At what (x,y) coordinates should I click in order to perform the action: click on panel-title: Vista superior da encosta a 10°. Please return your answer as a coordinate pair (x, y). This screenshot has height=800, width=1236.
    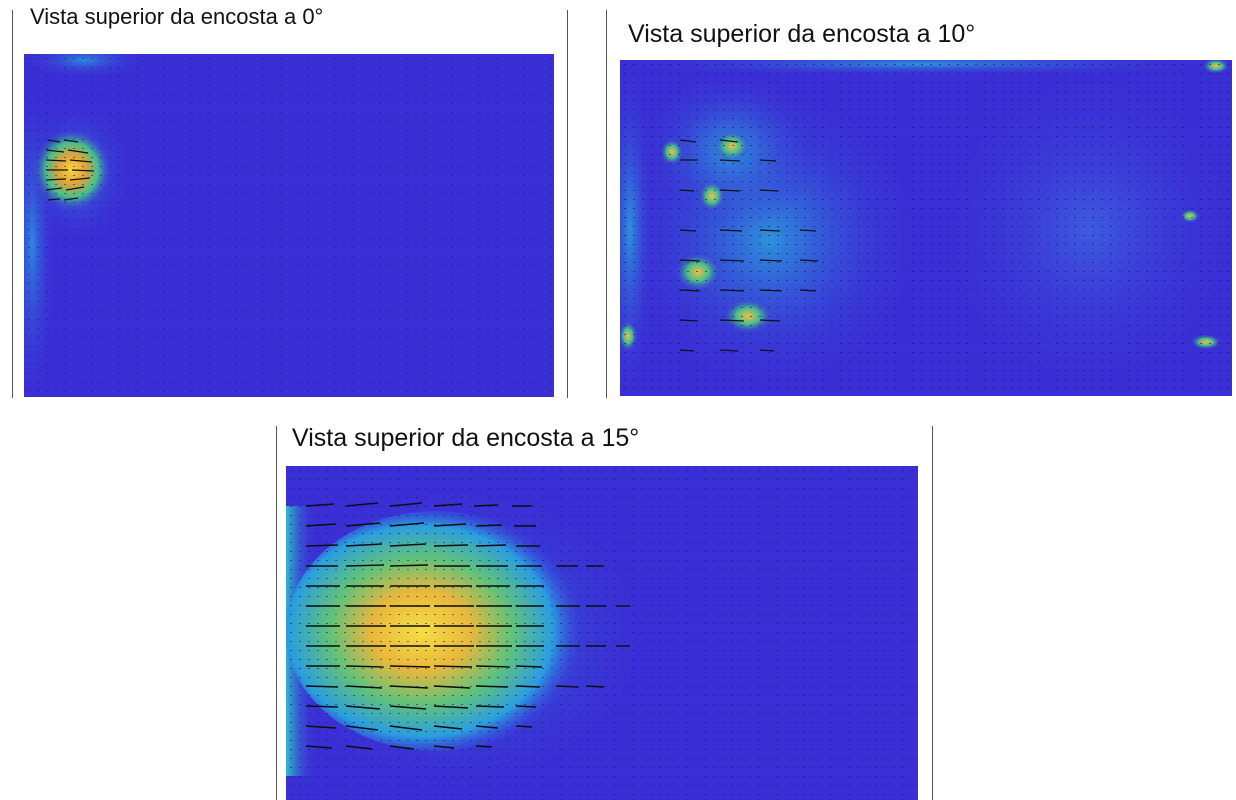
    Looking at the image, I should click on (802, 34).